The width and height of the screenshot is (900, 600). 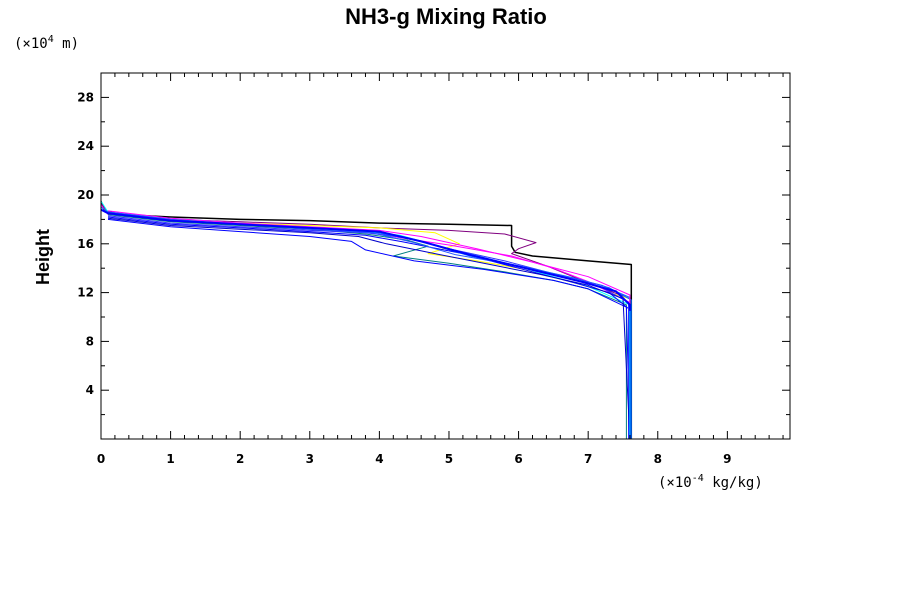 I want to click on y-tick-label: 12, so click(x=85, y=293).